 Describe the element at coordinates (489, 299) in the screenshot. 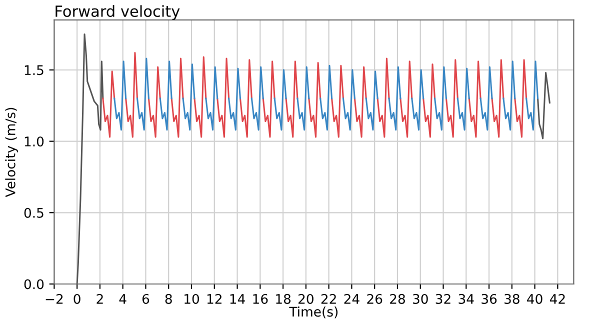

I see `x-tick-label: 36` at that location.